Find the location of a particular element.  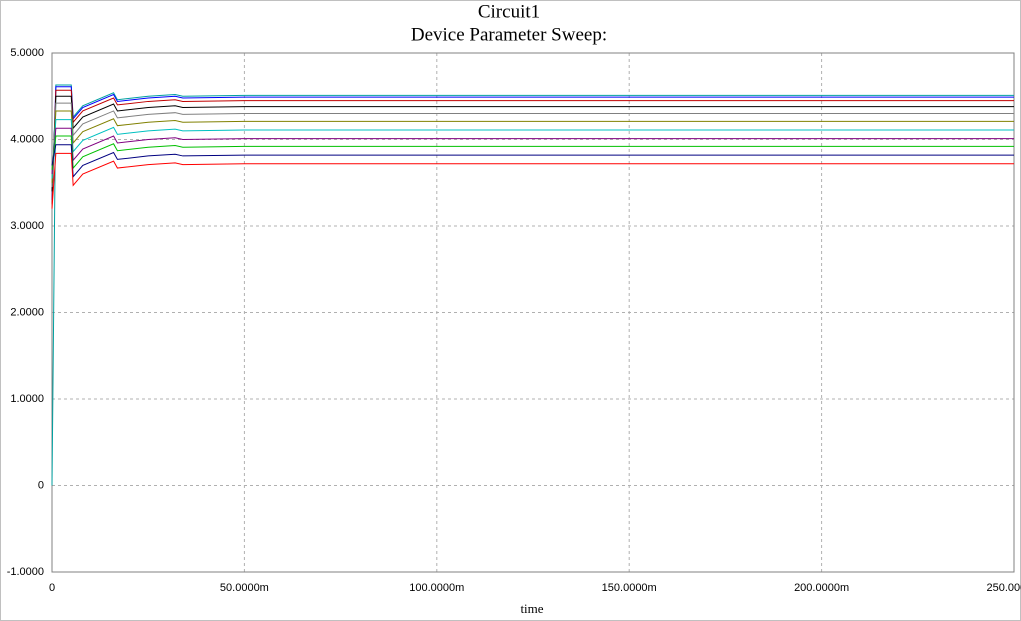

x-tick-label: 0 is located at coordinates (52, 588).